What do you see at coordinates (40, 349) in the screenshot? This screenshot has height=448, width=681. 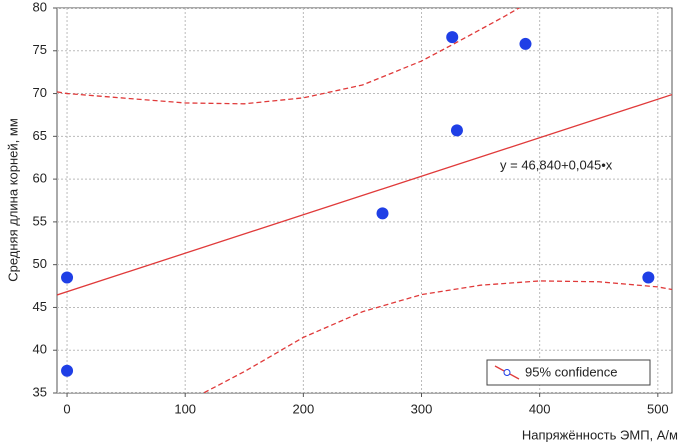 I see `y-tick-label: 40` at bounding box center [40, 349].